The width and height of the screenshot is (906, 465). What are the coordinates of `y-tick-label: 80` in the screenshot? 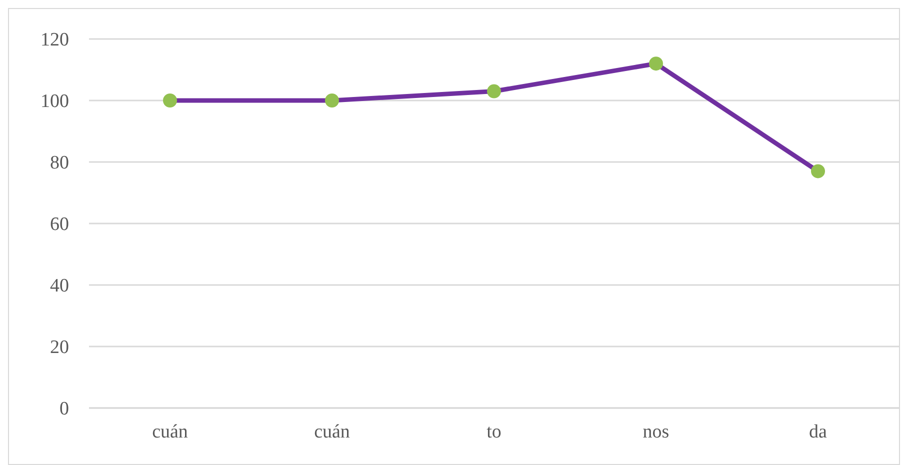 It's located at (59, 163).